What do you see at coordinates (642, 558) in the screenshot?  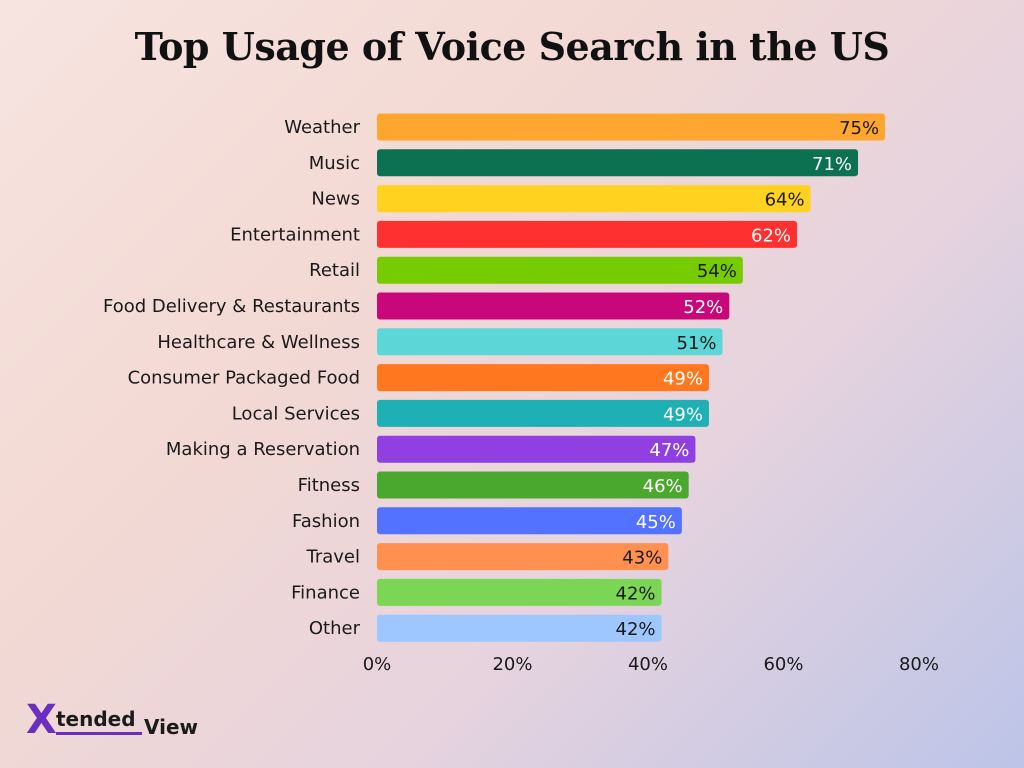 I see `value-label: 43%` at bounding box center [642, 558].